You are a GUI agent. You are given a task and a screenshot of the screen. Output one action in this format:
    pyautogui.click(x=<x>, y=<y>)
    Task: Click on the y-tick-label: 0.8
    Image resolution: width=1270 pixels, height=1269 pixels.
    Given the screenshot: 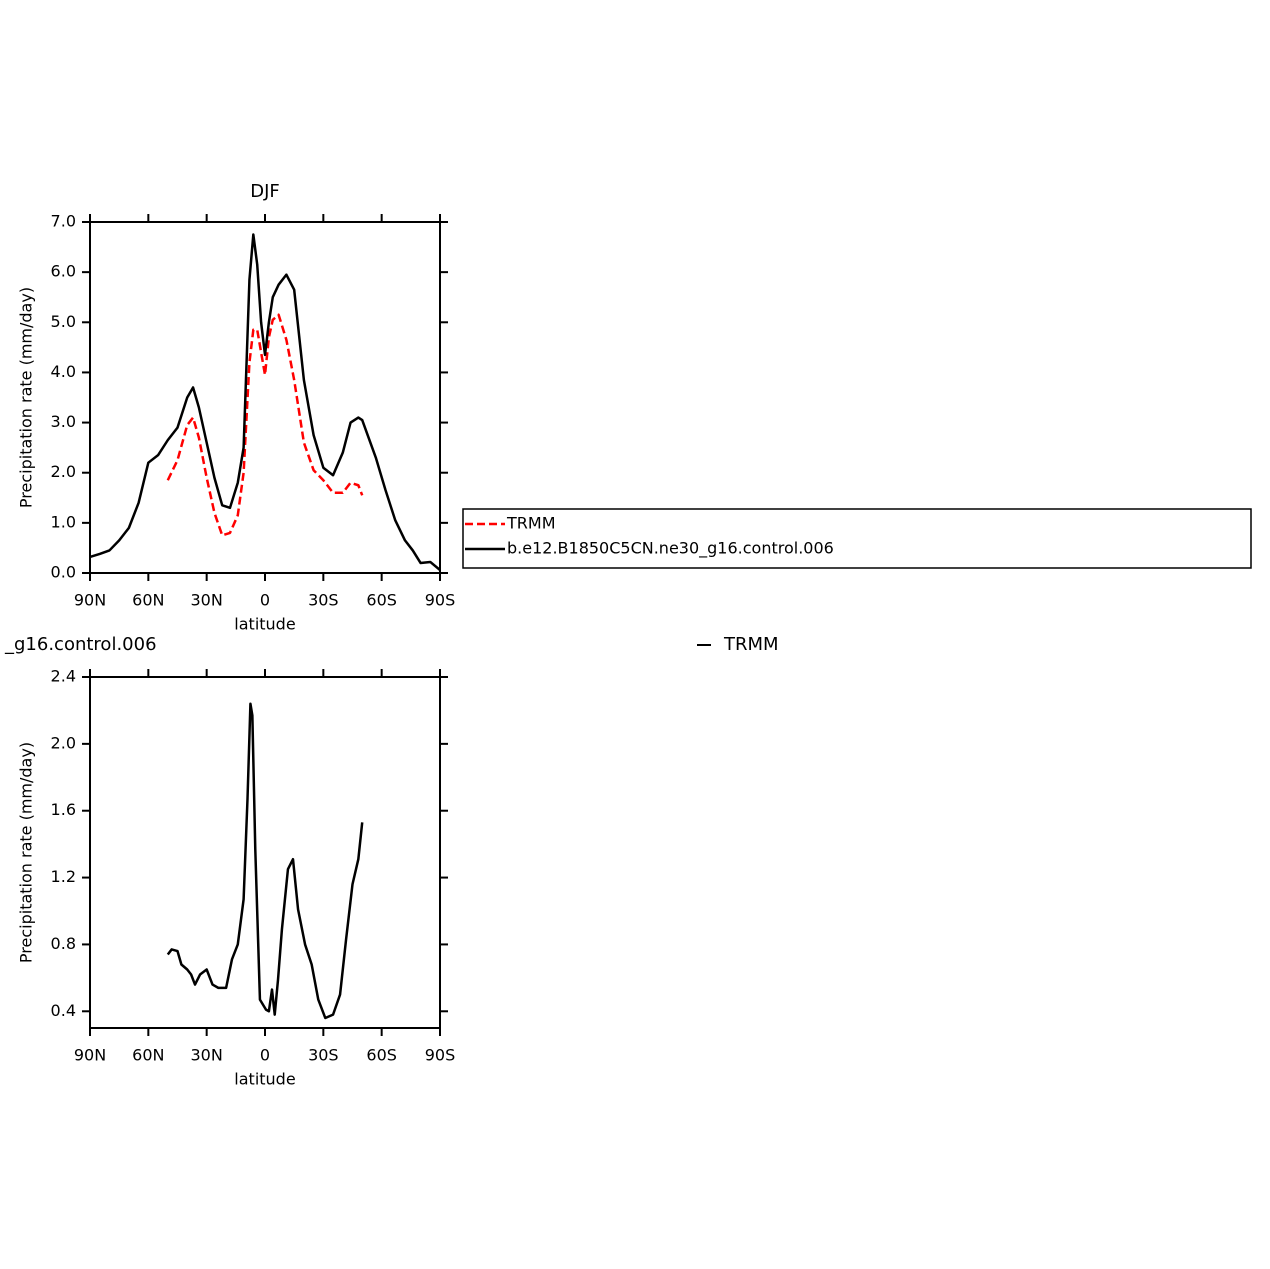 What is the action you would take?
    pyautogui.click(x=63, y=943)
    